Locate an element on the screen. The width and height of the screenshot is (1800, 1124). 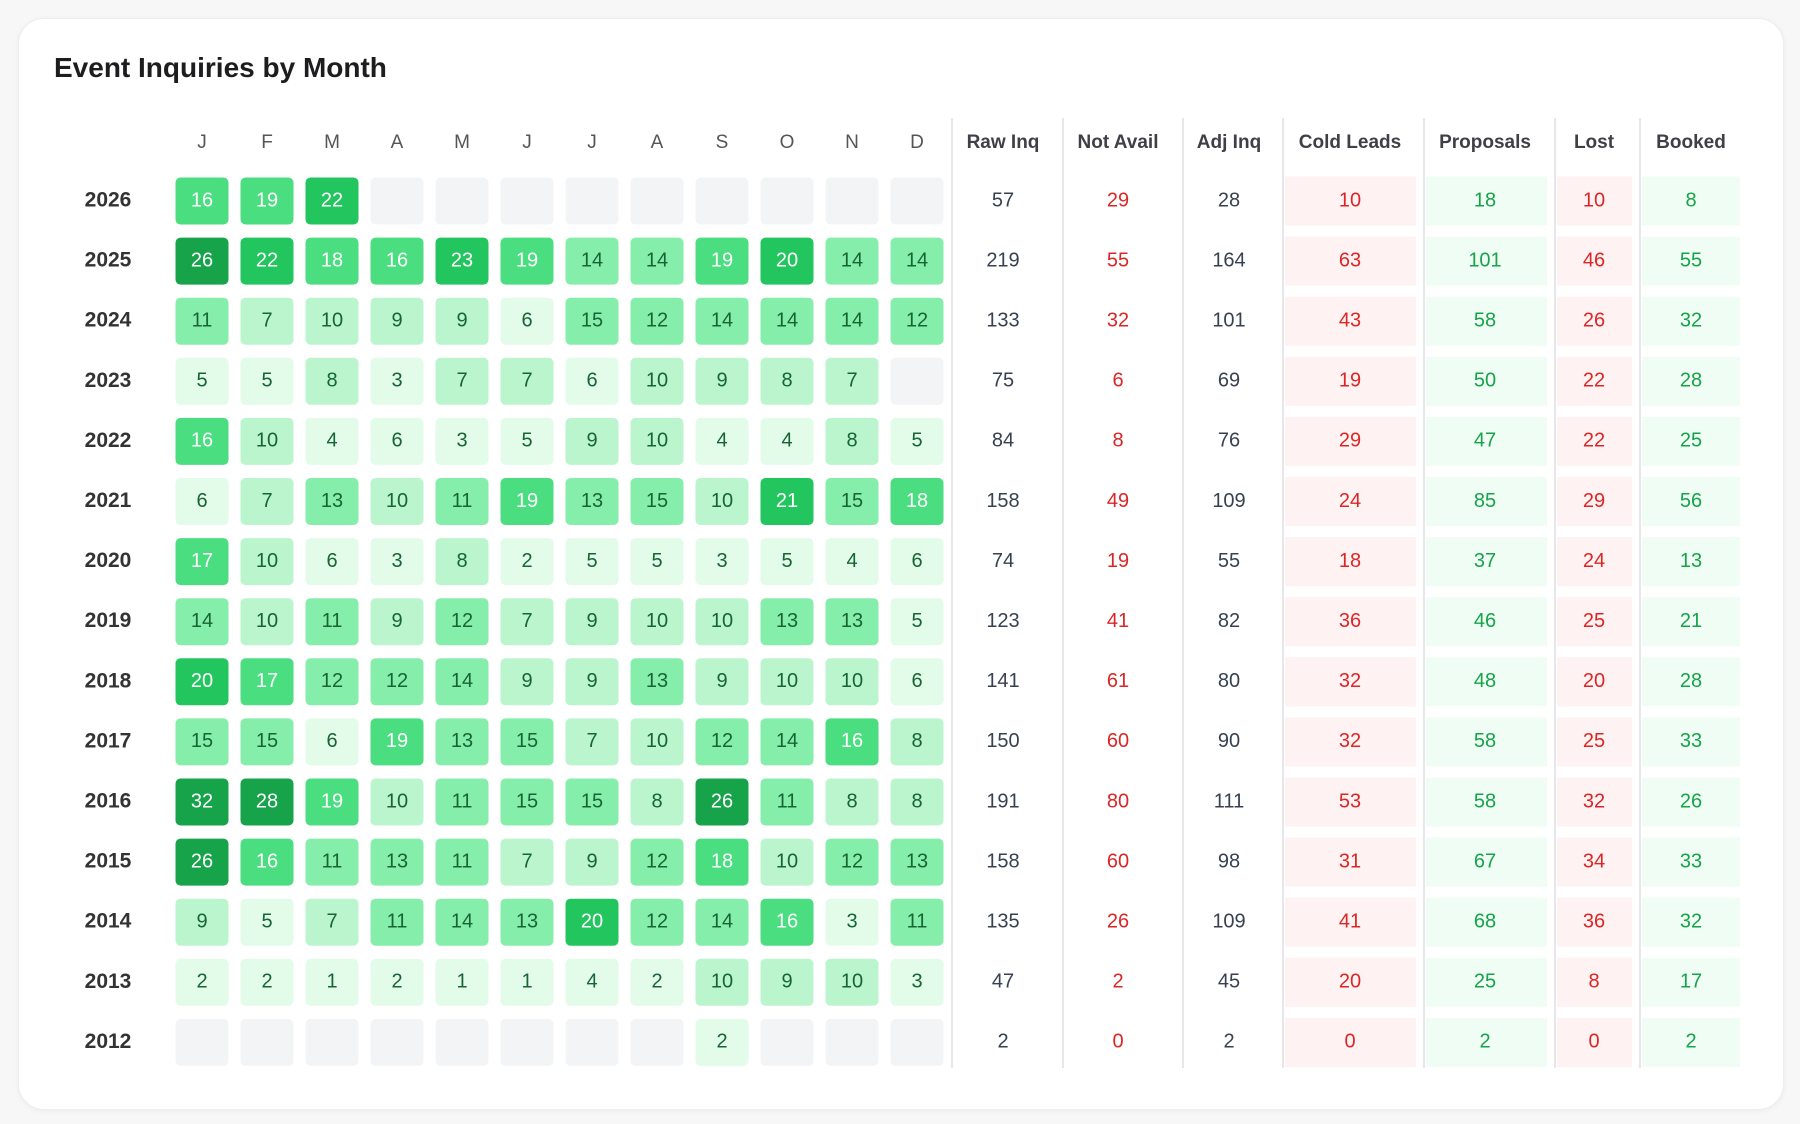
heat-cell-value: 19 is located at coordinates (527, 260).